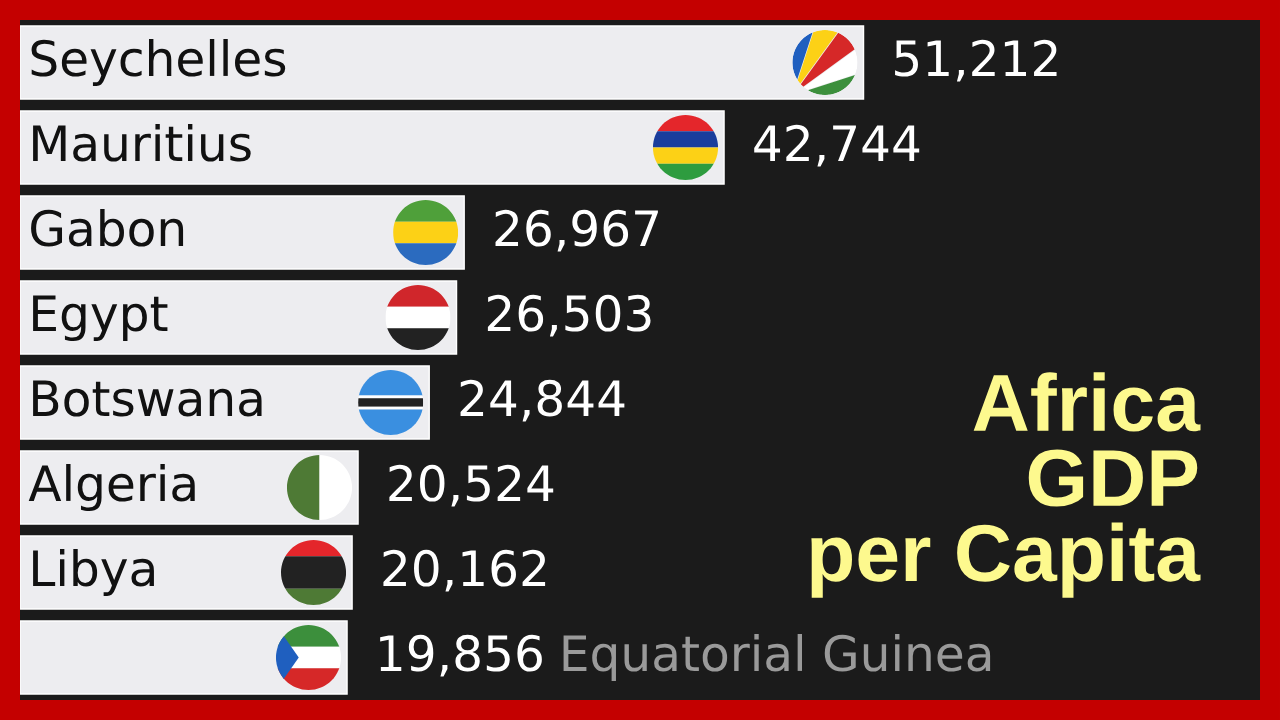  What do you see at coordinates (158, 62) in the screenshot?
I see `y-tick-label: Seychelles` at bounding box center [158, 62].